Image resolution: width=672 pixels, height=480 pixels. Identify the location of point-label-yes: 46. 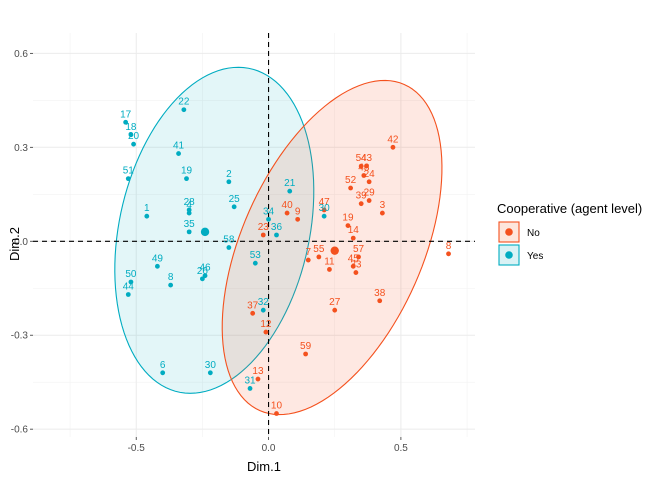
(205, 268).